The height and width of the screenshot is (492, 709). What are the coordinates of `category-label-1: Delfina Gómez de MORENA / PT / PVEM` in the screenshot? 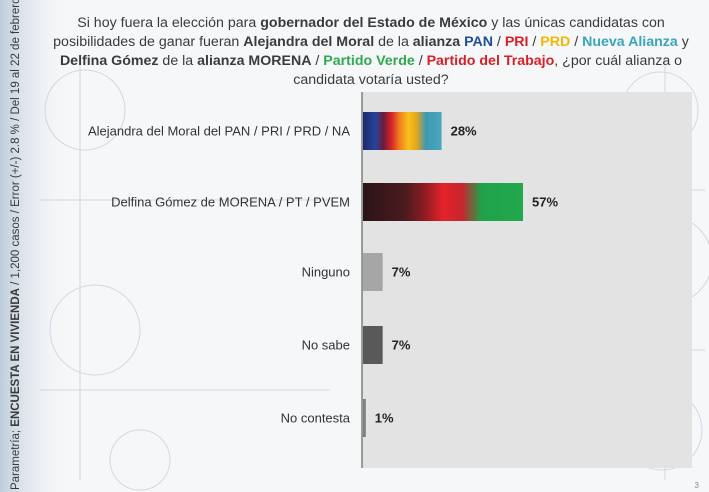 It's located at (230, 202).